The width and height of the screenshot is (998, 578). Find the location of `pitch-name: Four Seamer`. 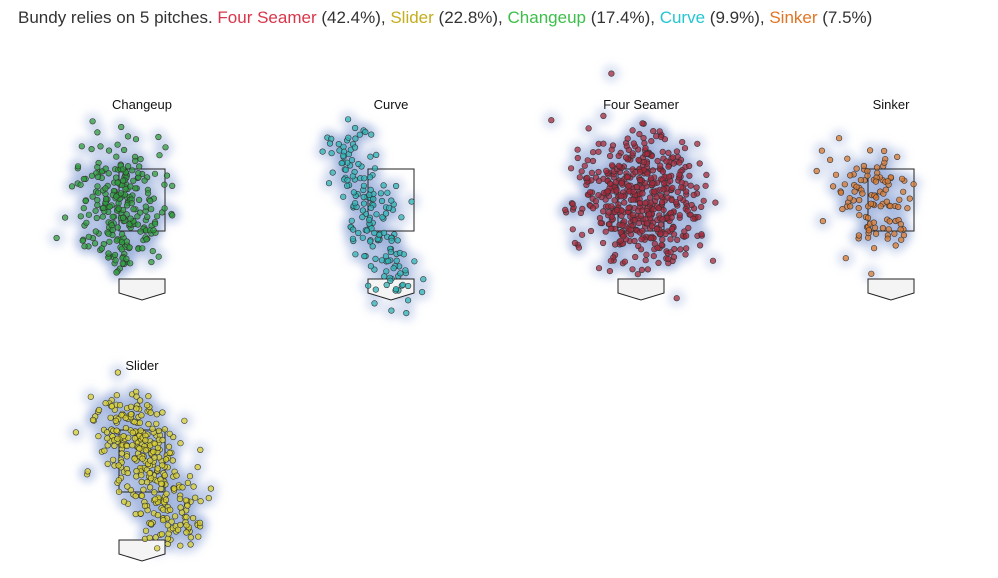

pitch-name: Four Seamer is located at coordinates (267, 17).